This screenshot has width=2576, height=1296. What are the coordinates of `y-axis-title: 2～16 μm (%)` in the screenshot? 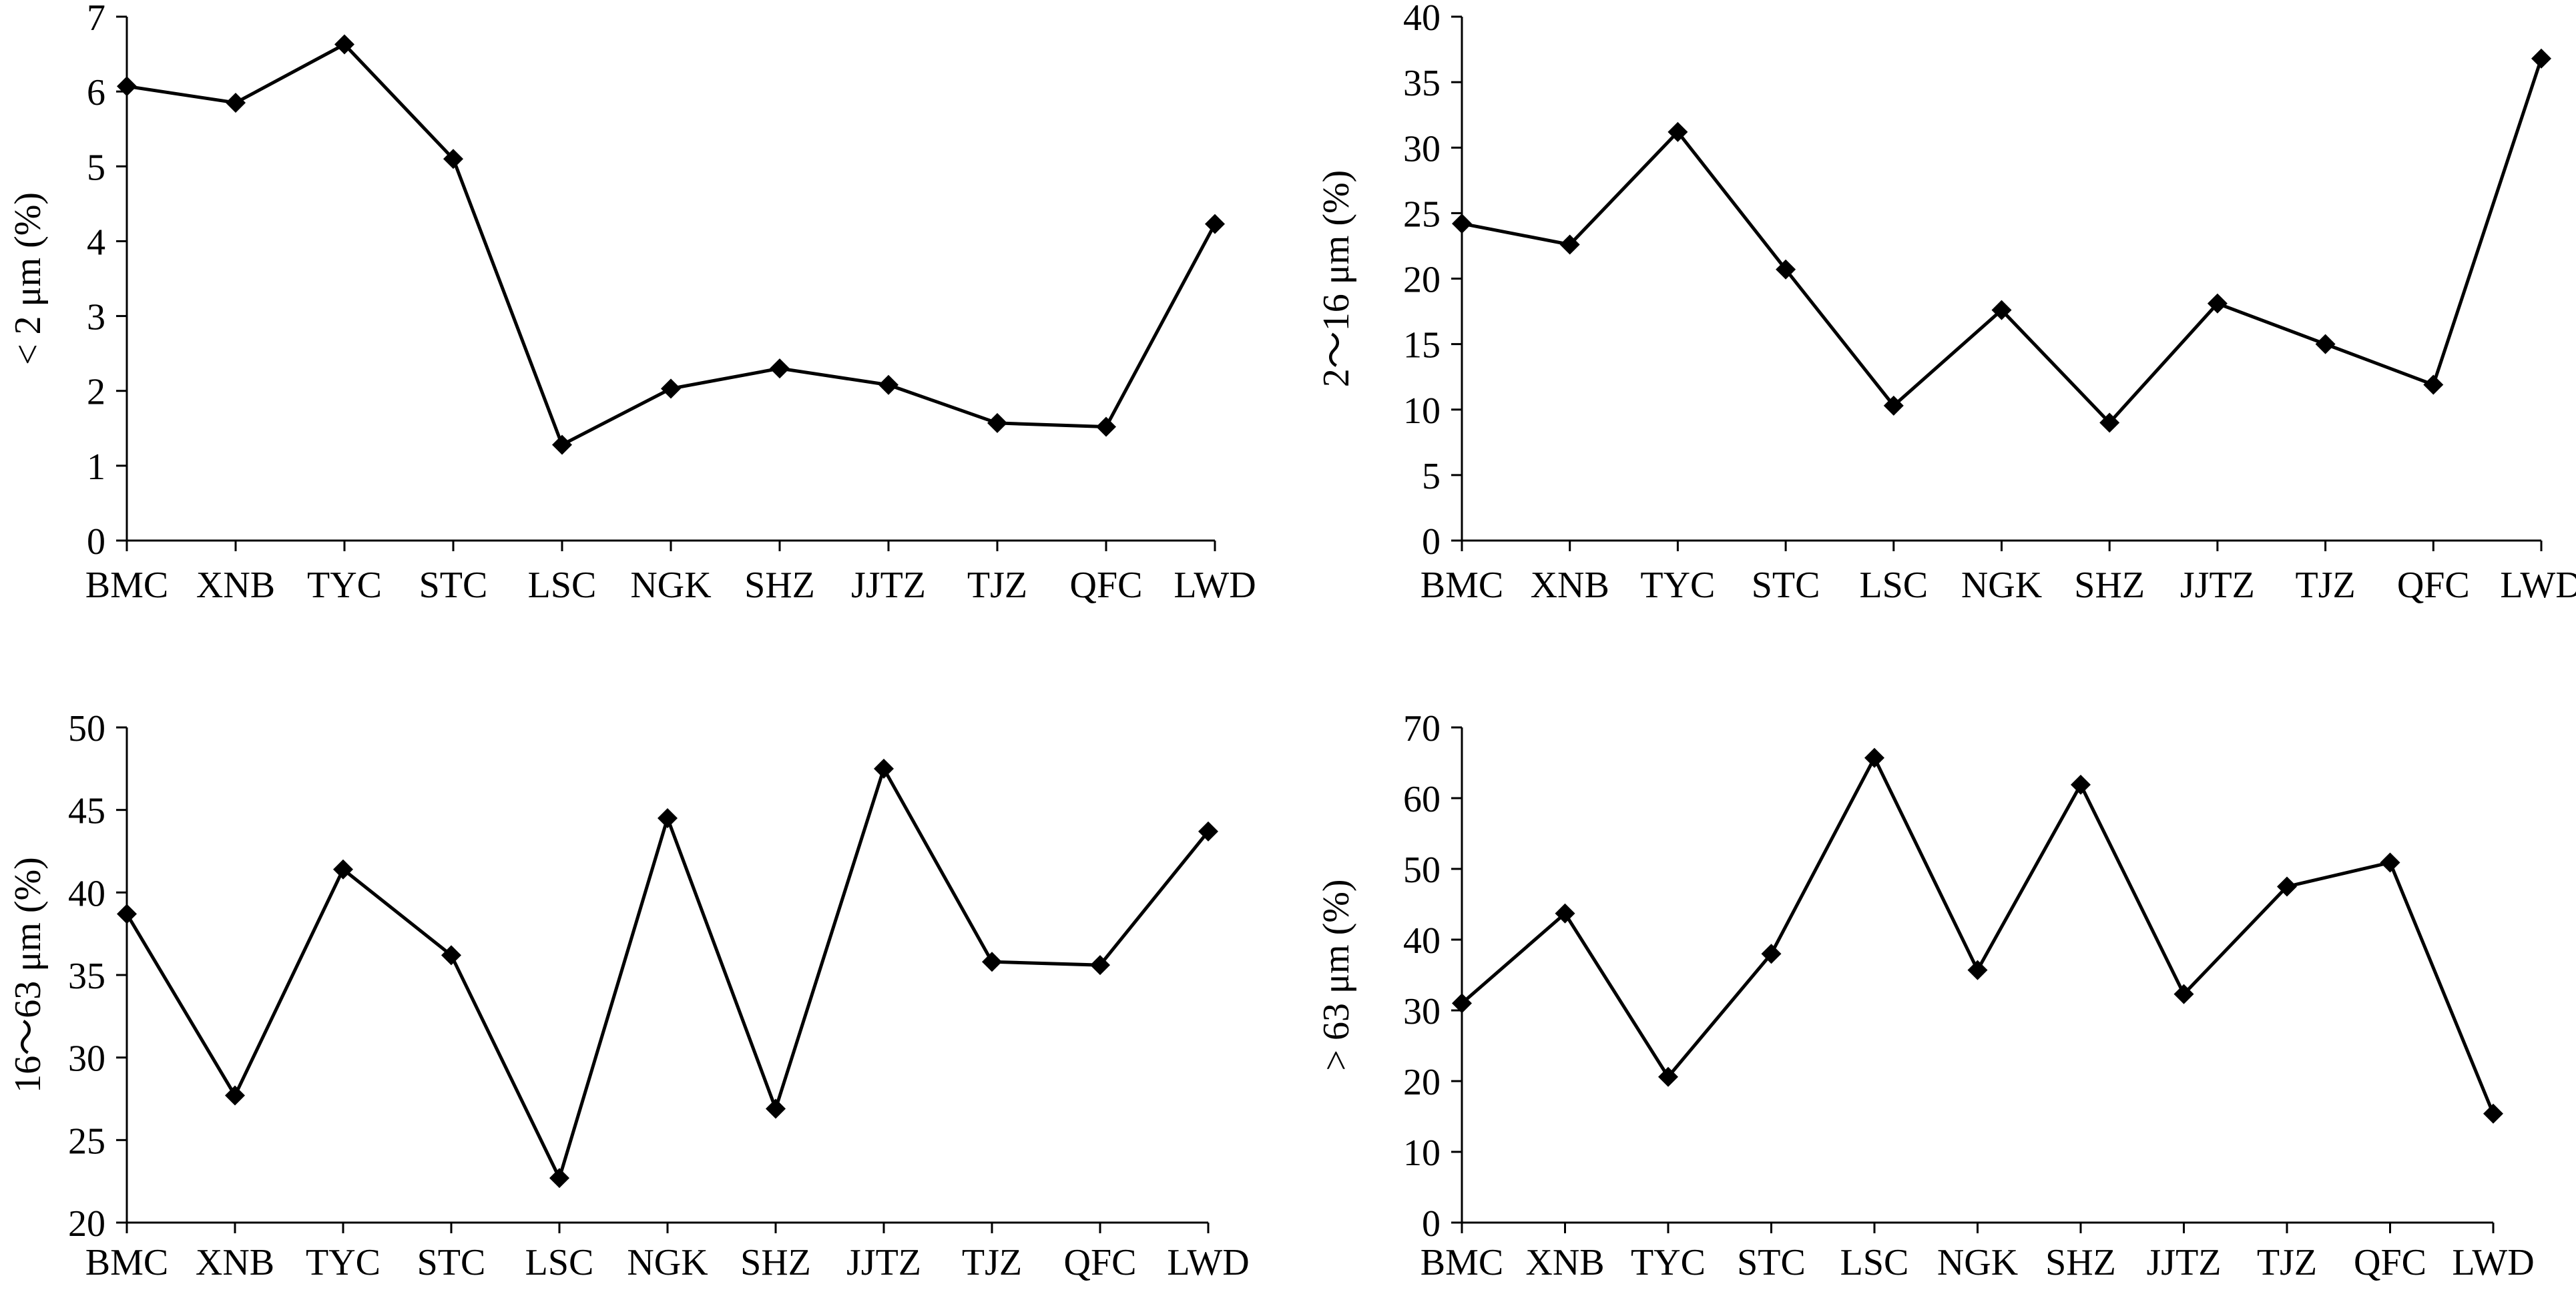 It's located at (1336, 279).